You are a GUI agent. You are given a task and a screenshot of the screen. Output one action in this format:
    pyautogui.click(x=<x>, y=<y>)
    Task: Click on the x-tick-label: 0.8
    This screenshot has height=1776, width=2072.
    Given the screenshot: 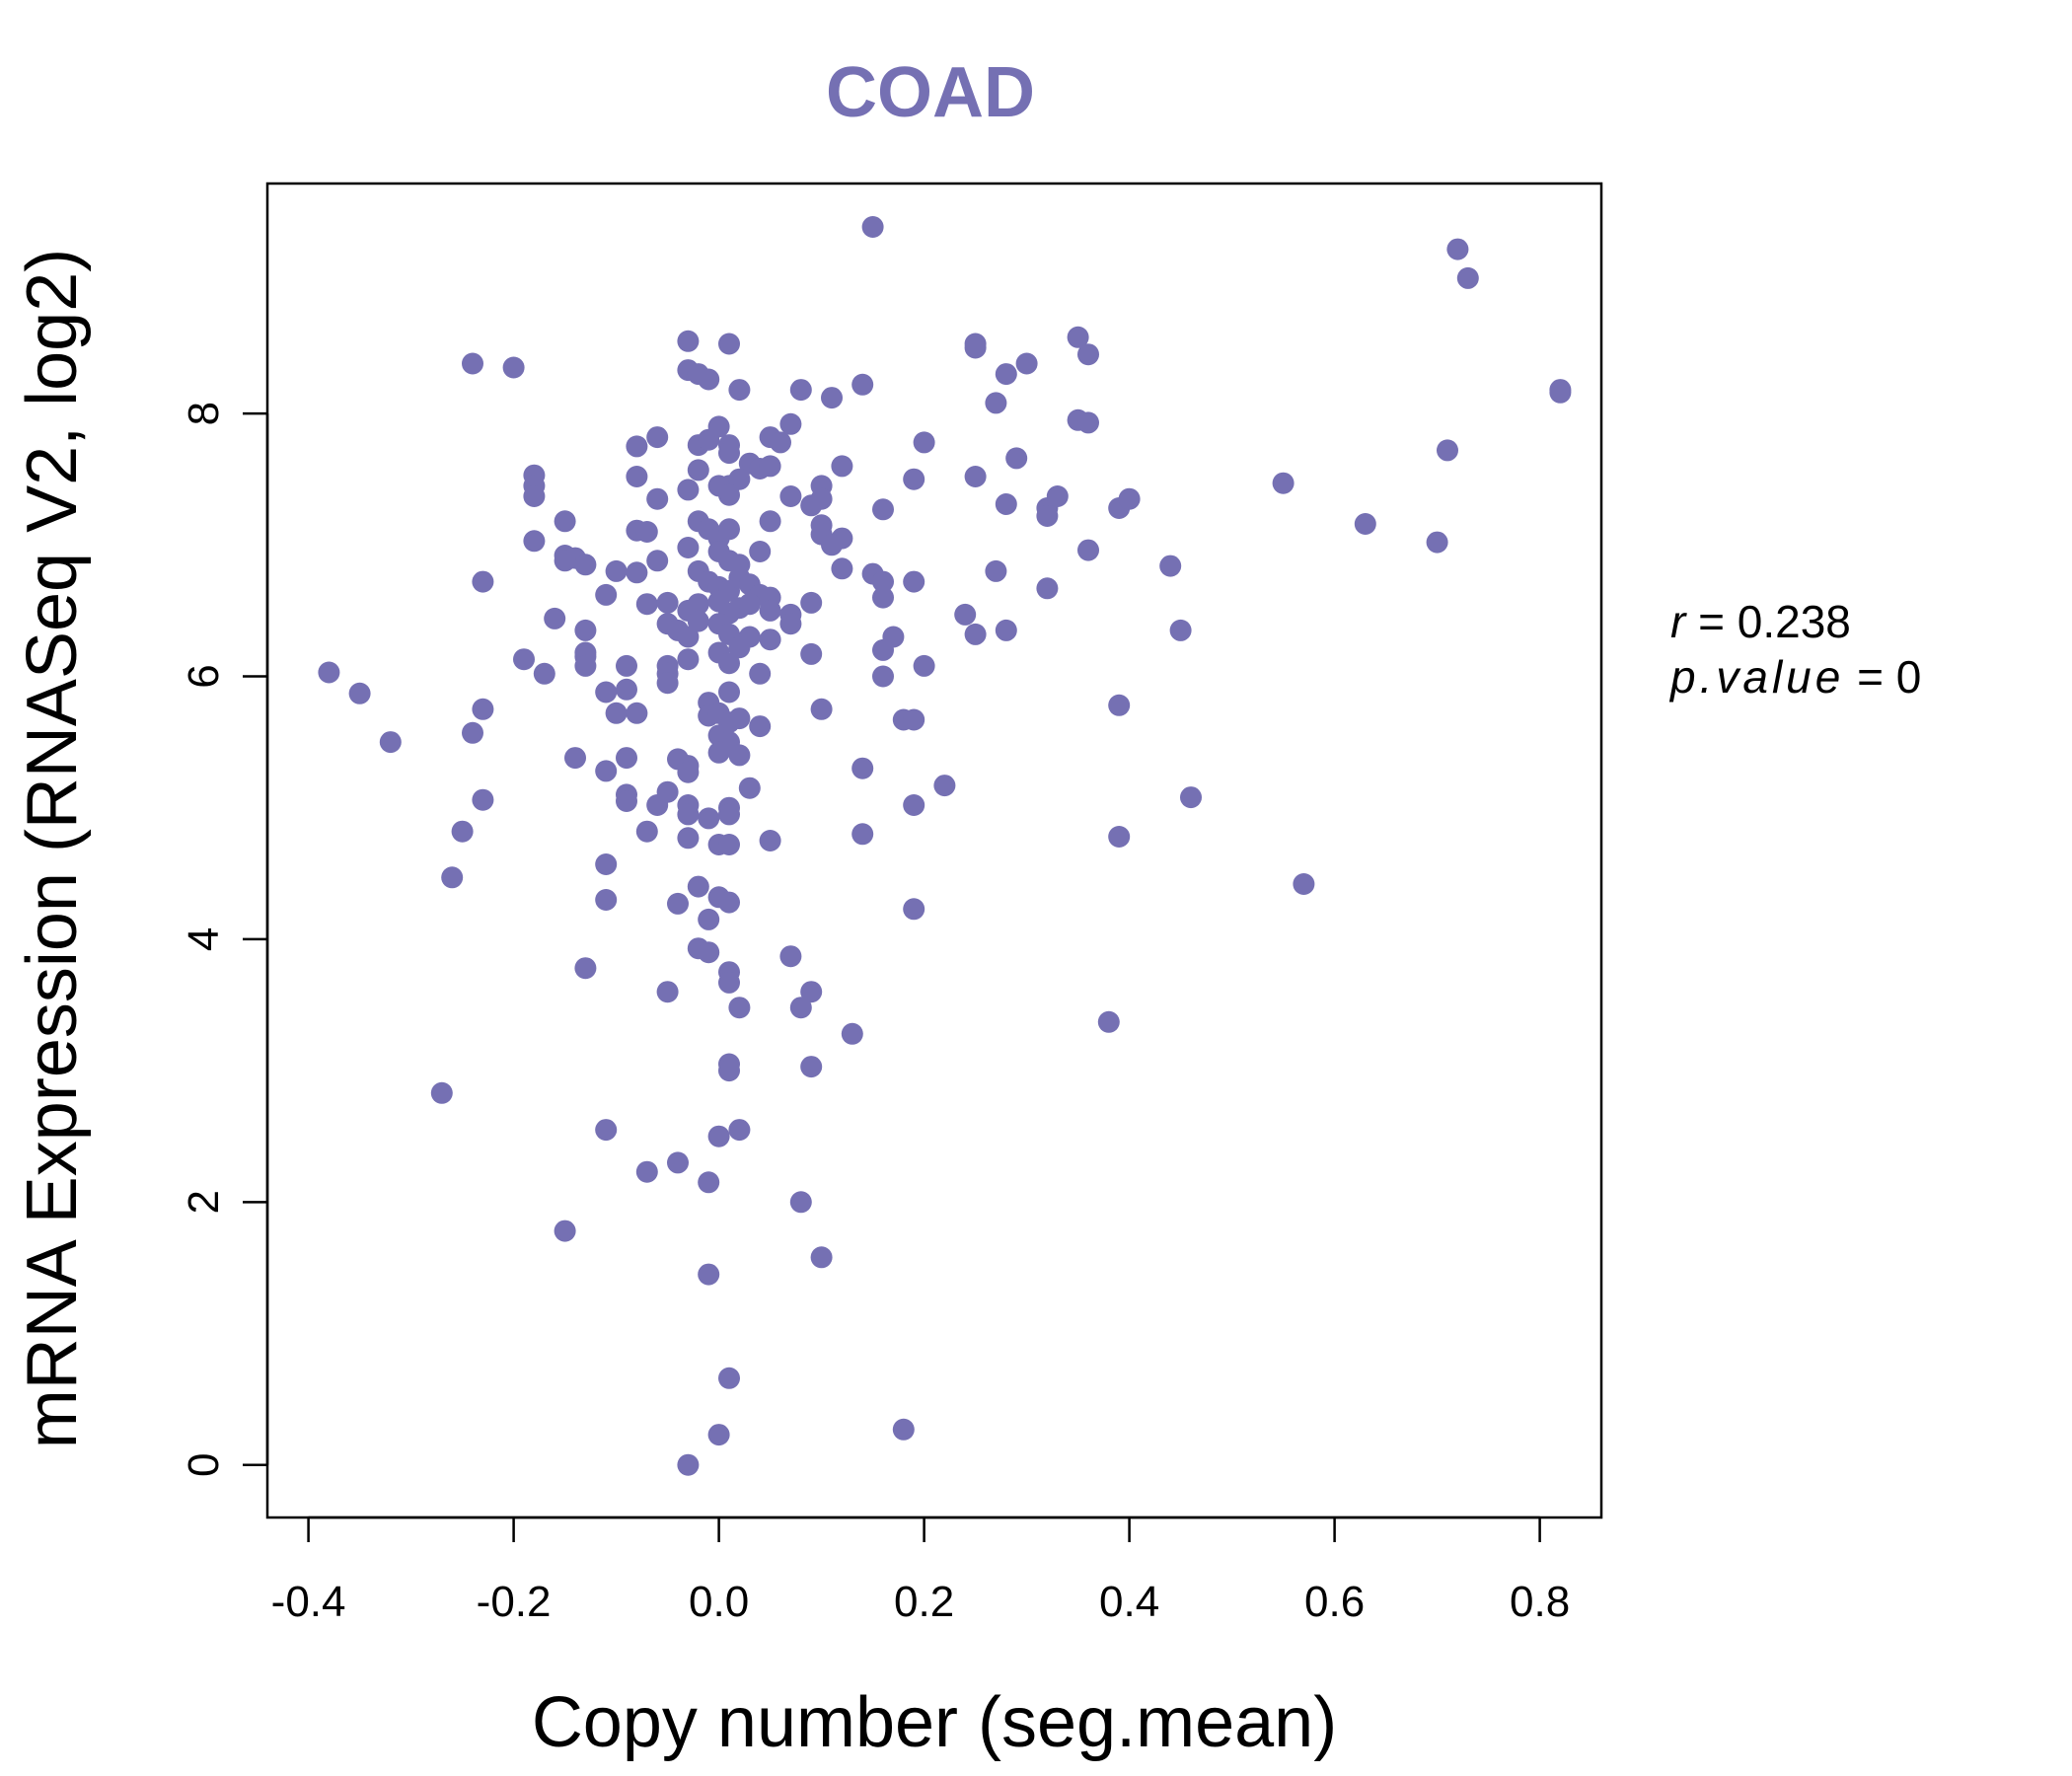 What is the action you would take?
    pyautogui.click(x=1540, y=1602)
    